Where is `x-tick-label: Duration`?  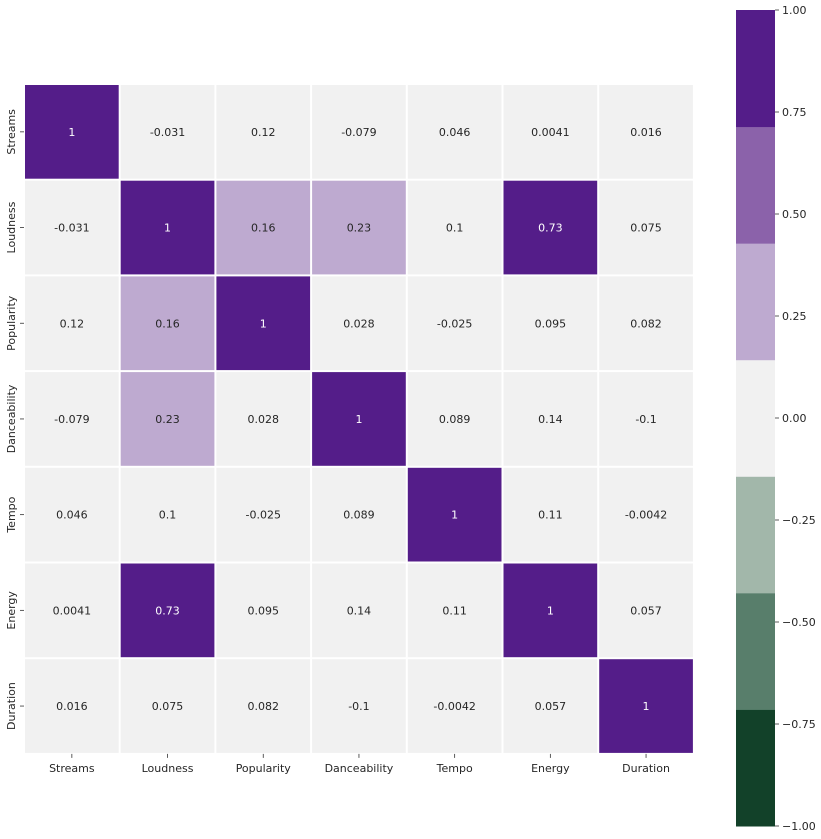 x-tick-label: Duration is located at coordinates (646, 768).